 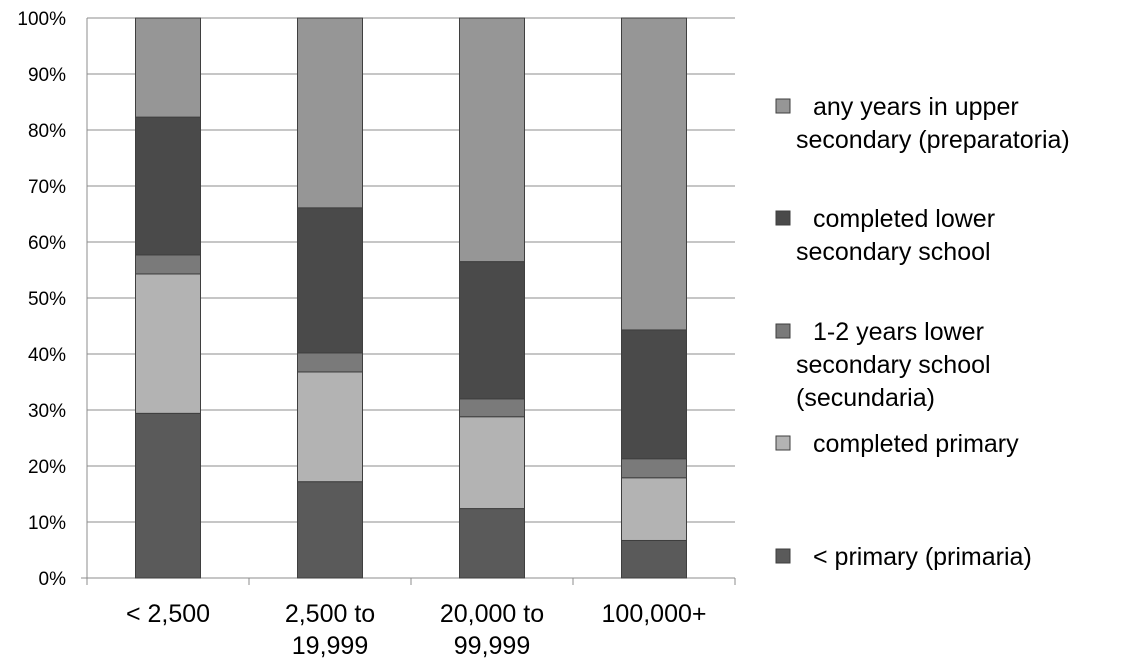 I want to click on x-tick-label: 19,999, so click(x=330, y=646).